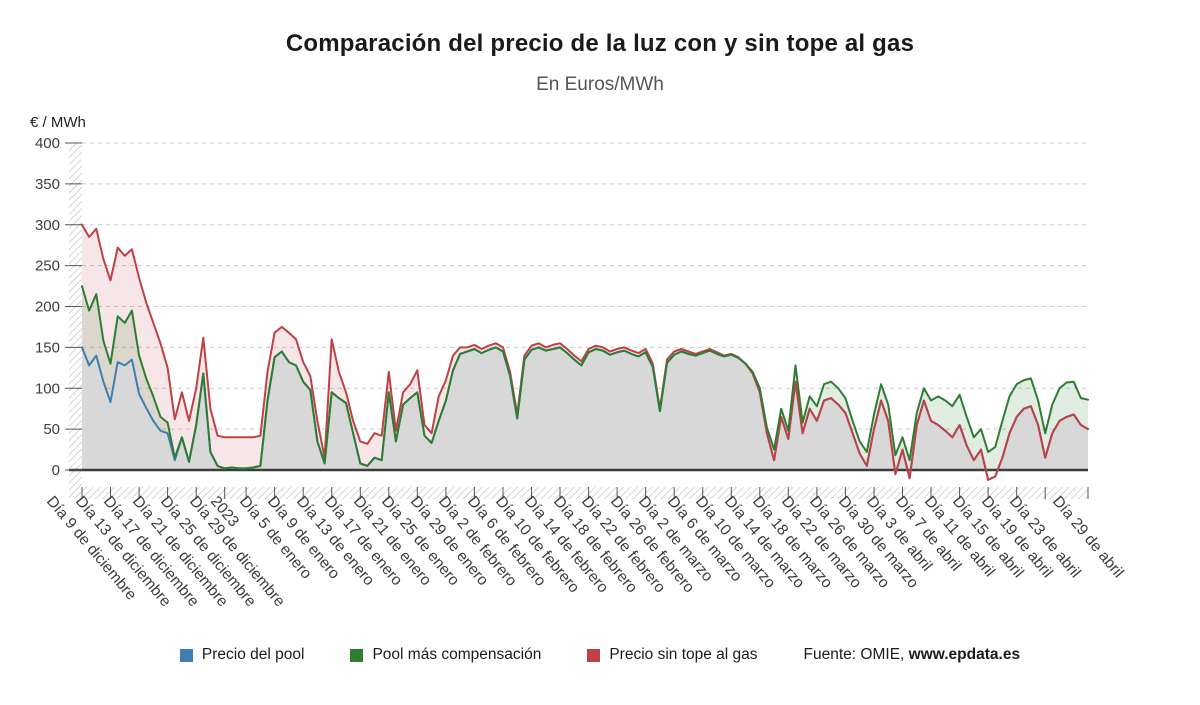  I want to click on y-axis-label: 100, so click(47, 388).